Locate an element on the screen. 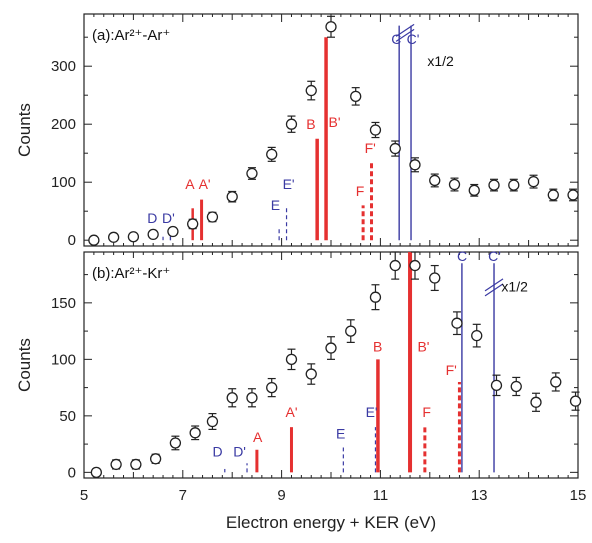 The image size is (592, 543). y-tick-label: 300 is located at coordinates (63, 66).